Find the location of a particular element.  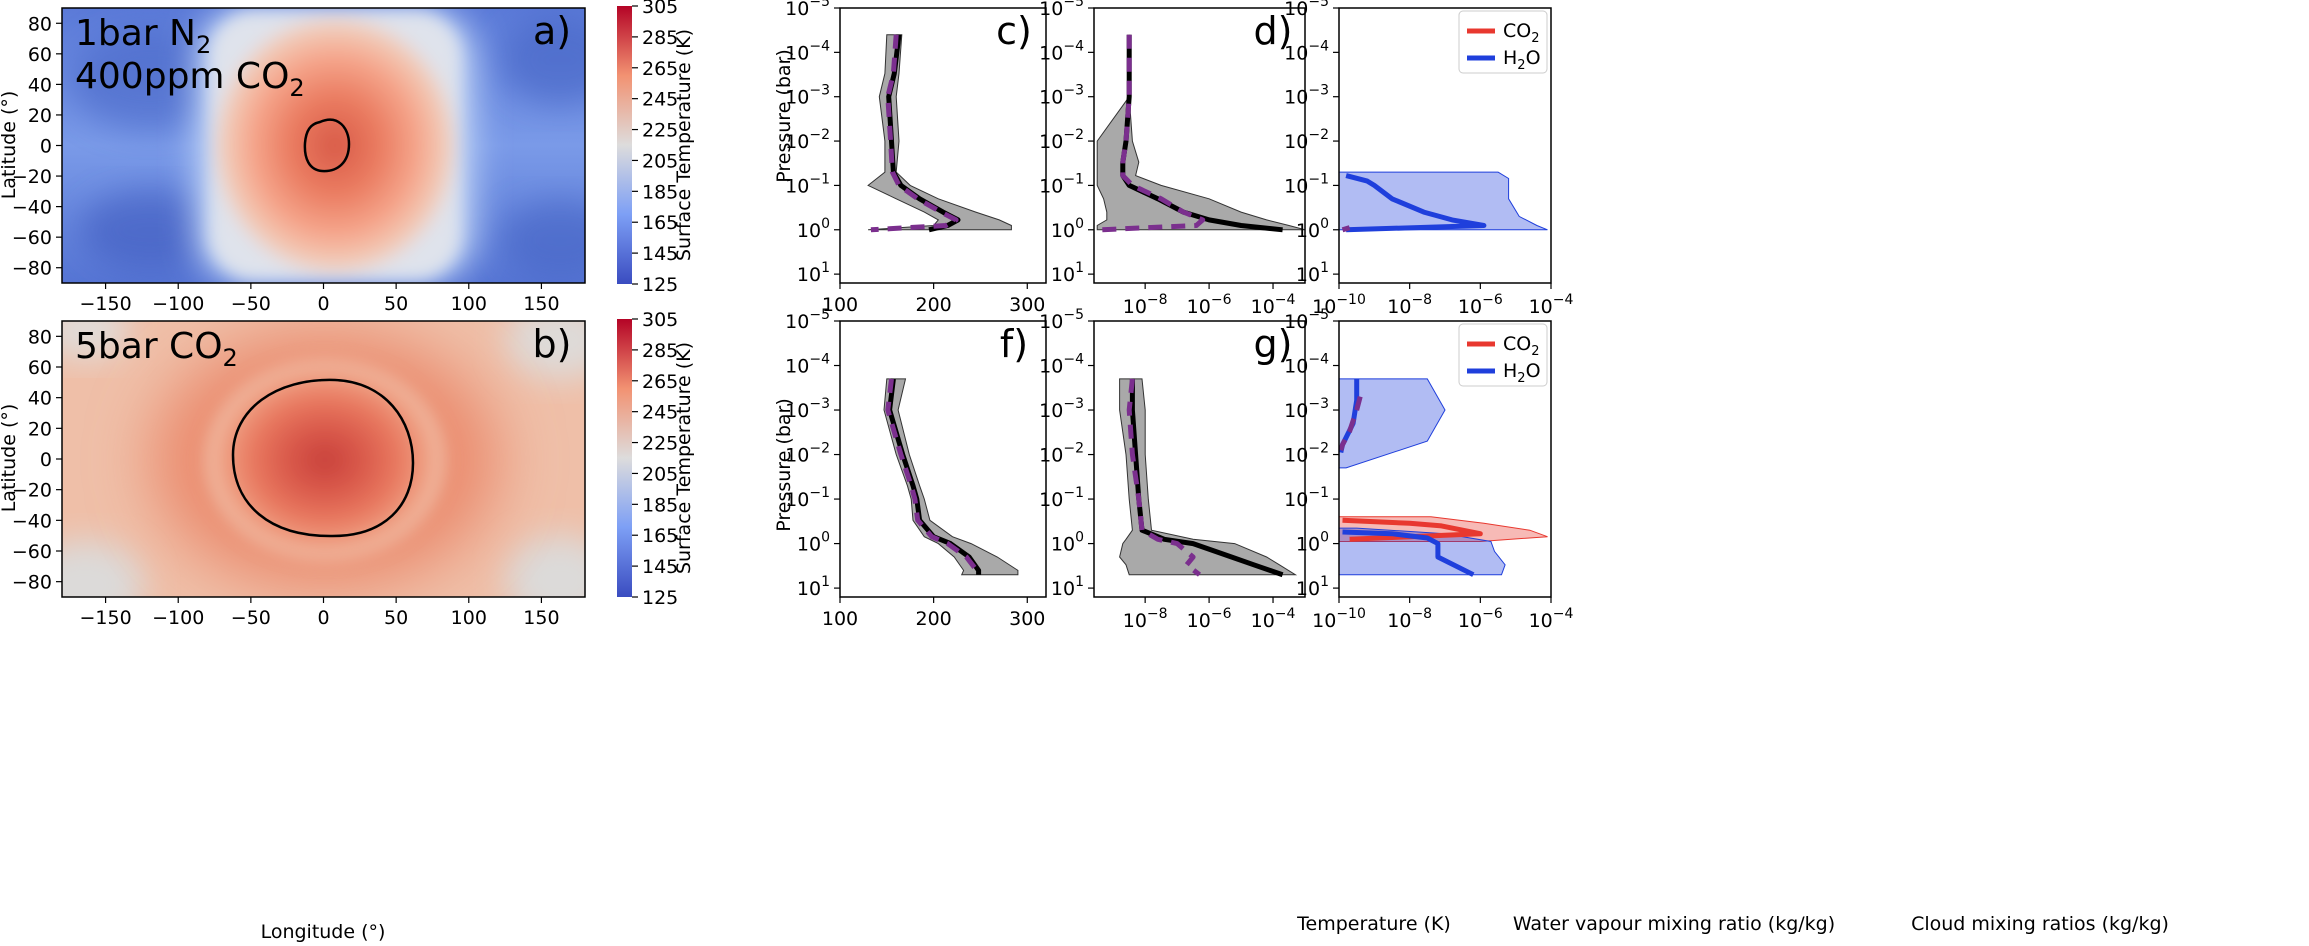

panel-tag-a: a) is located at coordinates (552, 31).